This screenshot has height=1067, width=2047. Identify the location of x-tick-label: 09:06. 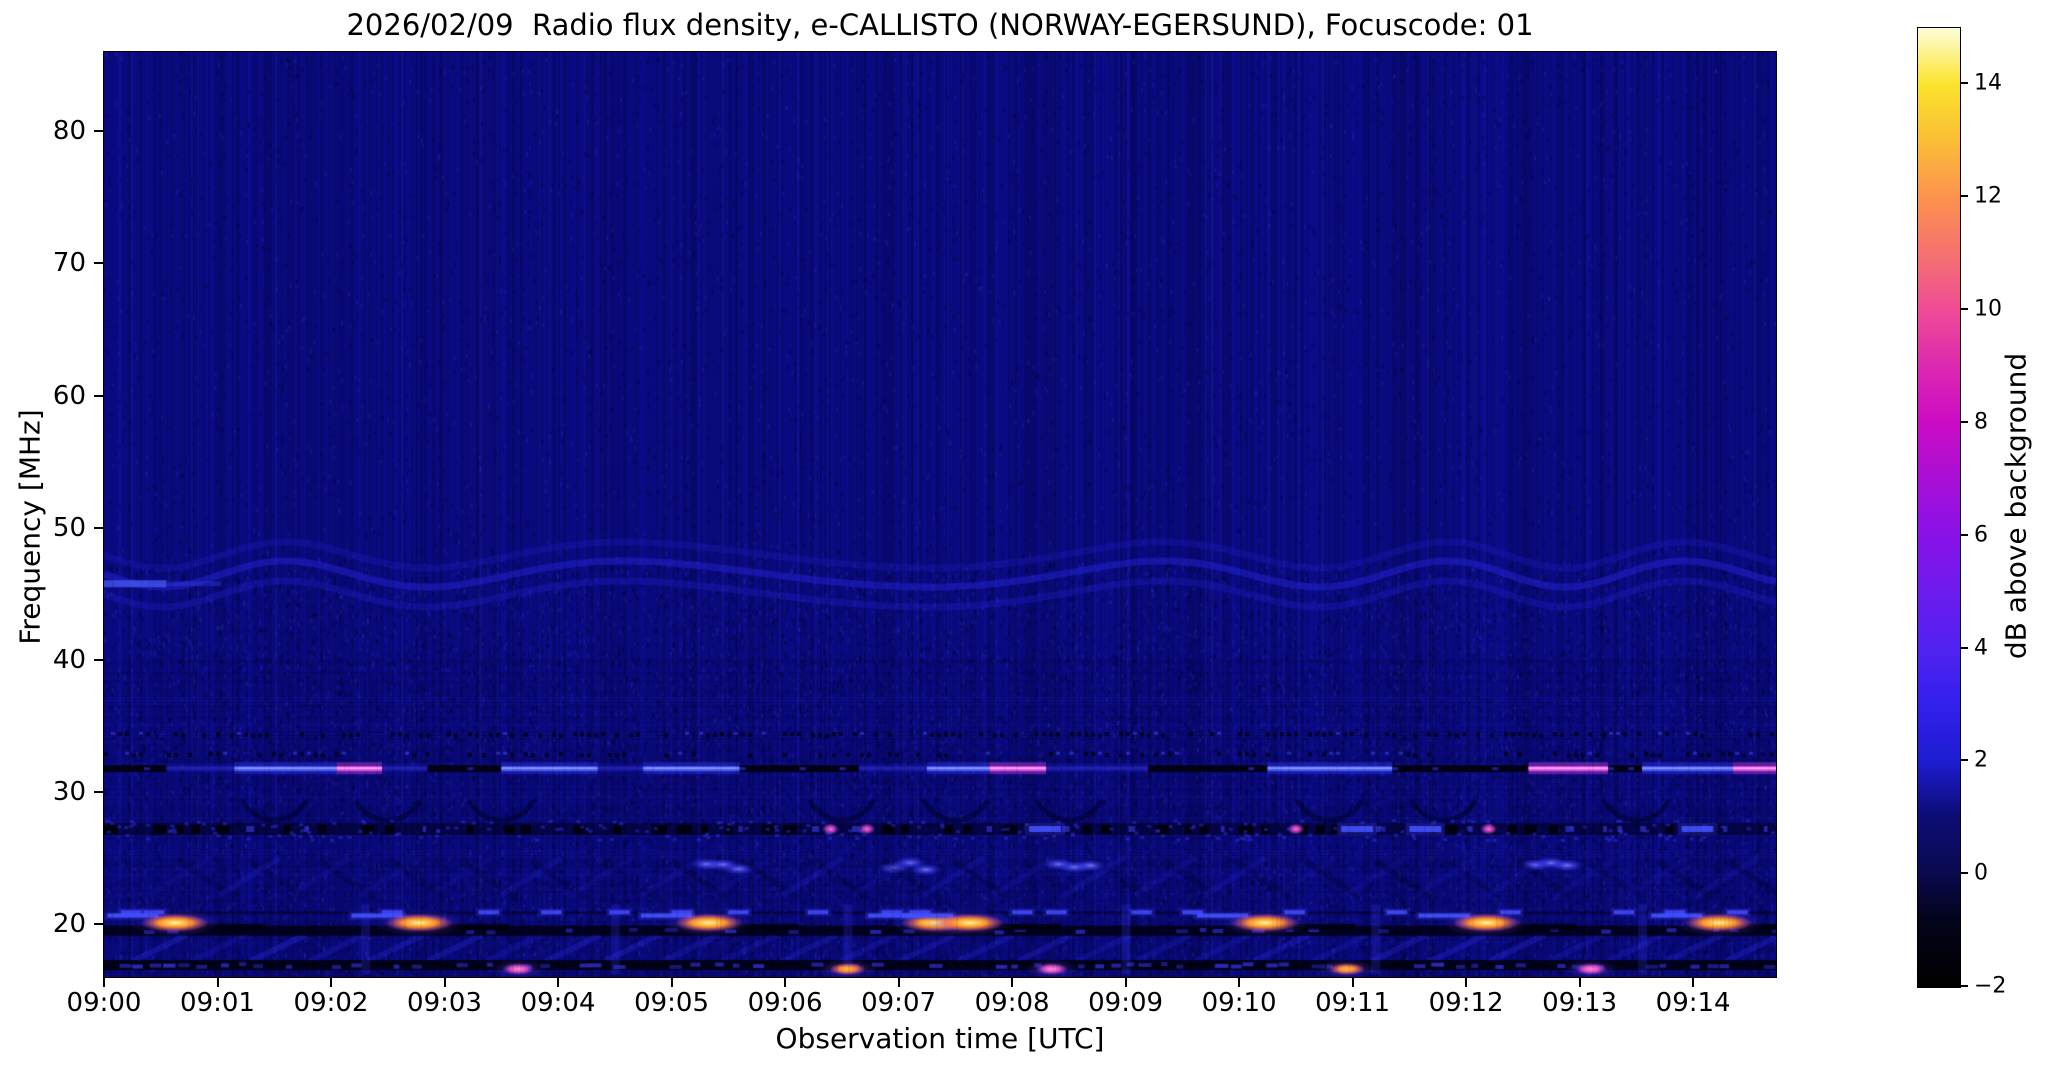
(785, 1003).